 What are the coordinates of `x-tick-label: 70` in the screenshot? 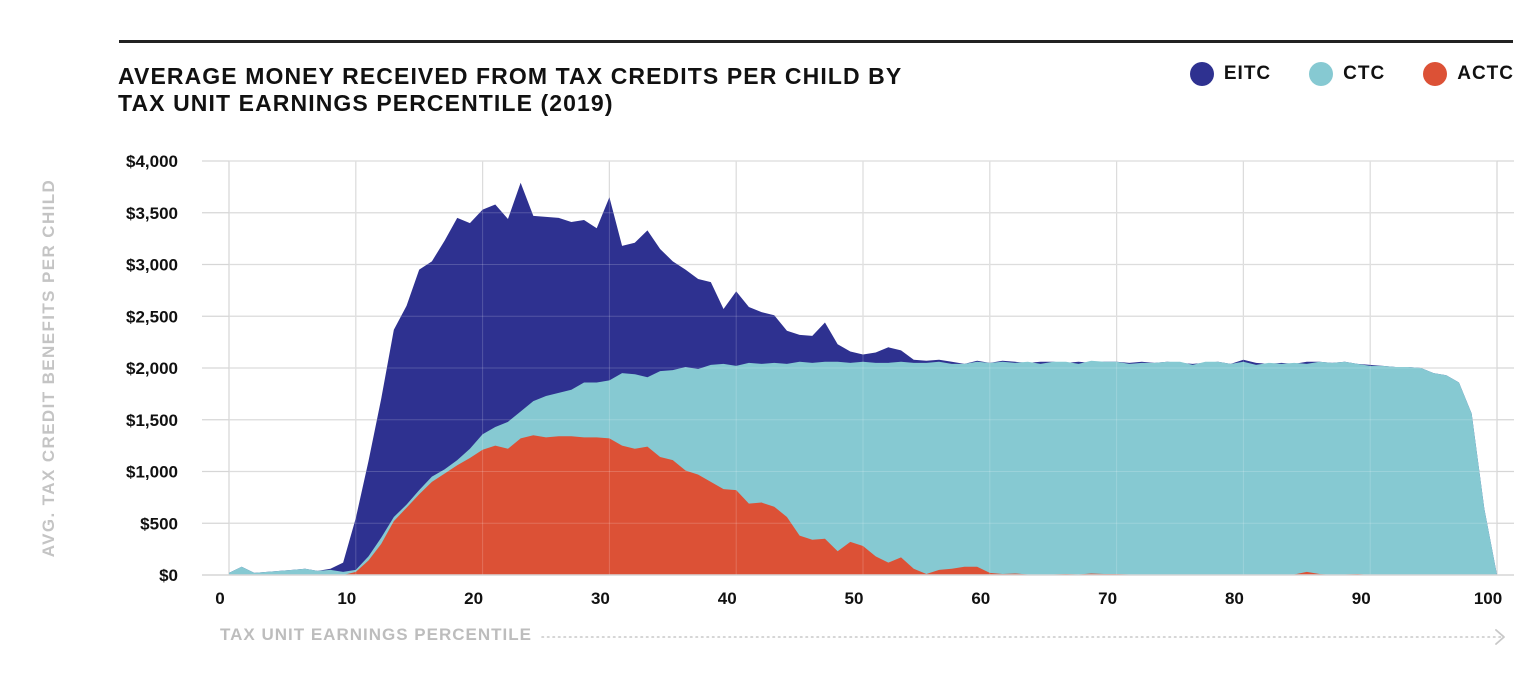 It's located at (1107, 598).